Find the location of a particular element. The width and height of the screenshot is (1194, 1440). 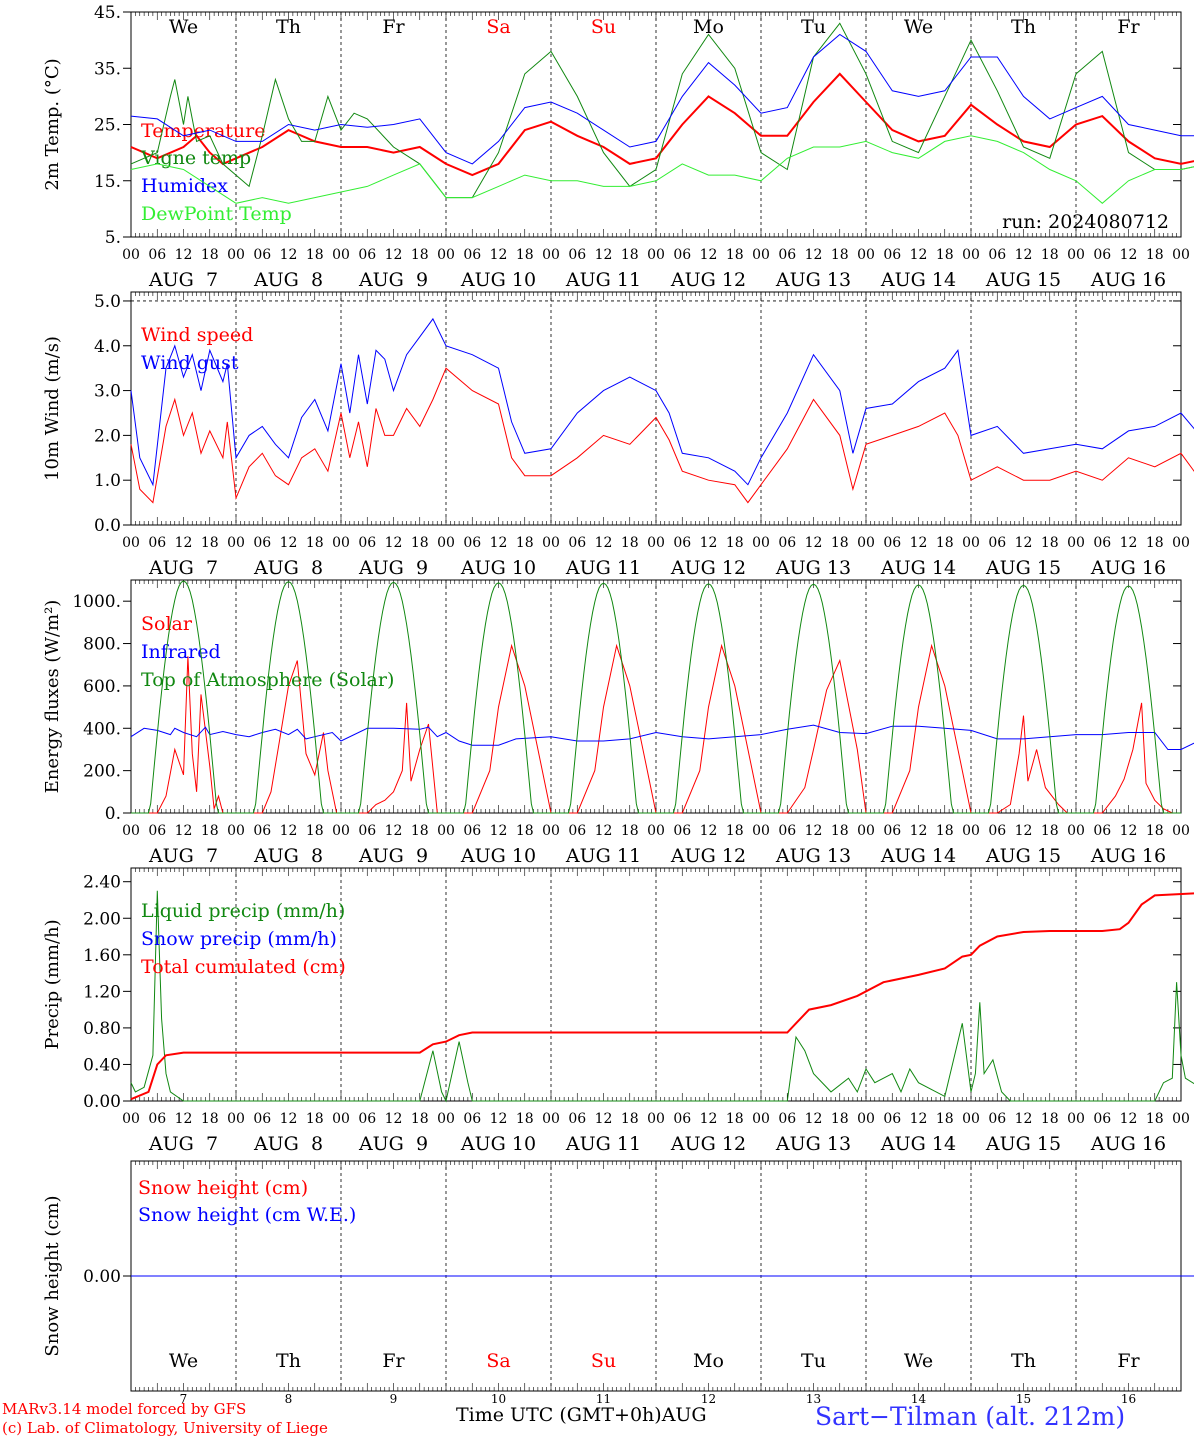

day-label: AUG 10 is located at coordinates (498, 568).